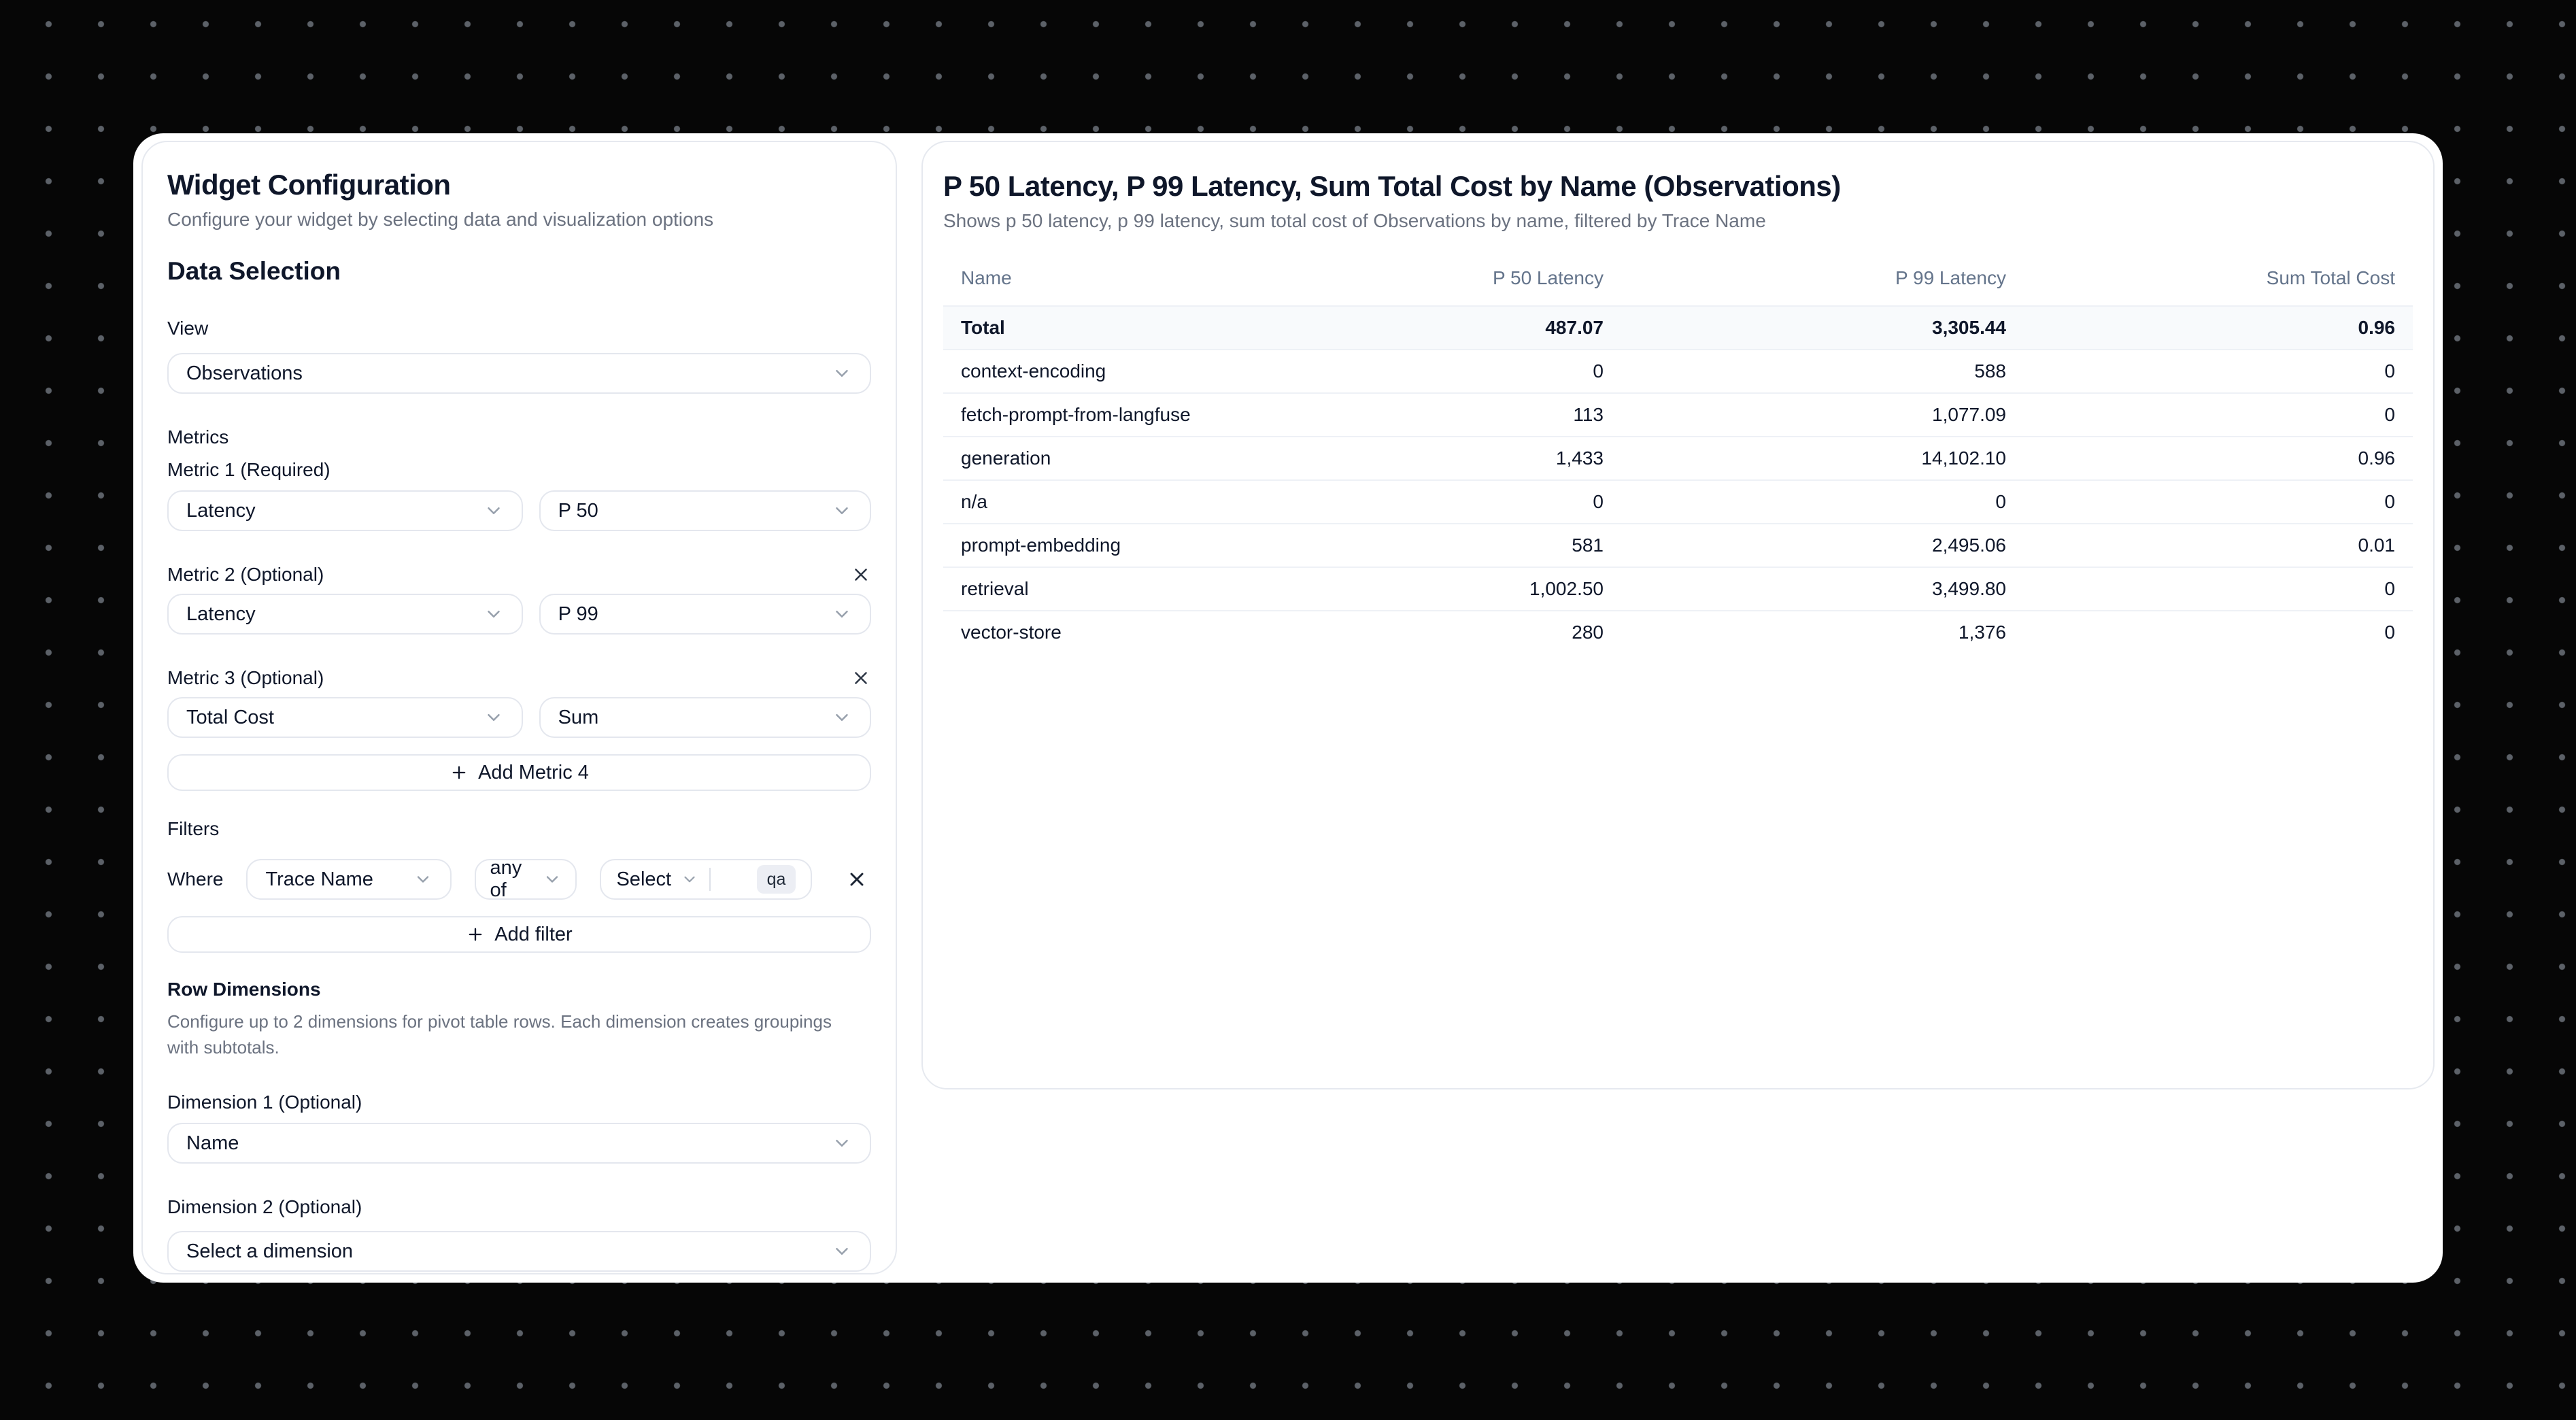 This screenshot has width=2576, height=1420. What do you see at coordinates (519, 373) in the screenshot?
I see `view-select: Observations` at bounding box center [519, 373].